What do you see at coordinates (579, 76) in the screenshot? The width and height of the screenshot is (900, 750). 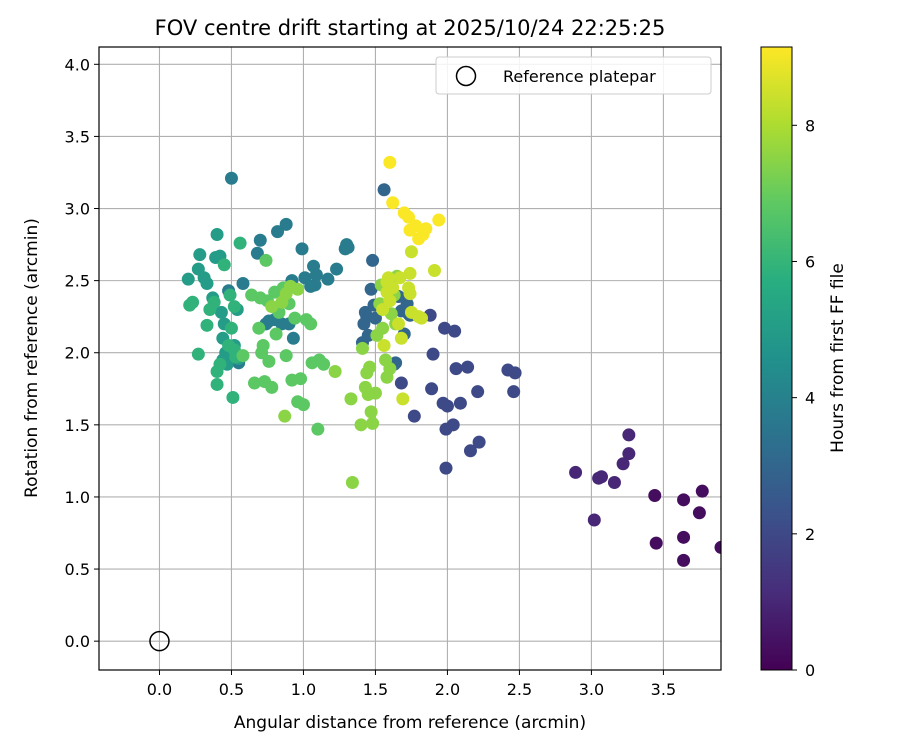 I see `legend-label: Reference platepar` at bounding box center [579, 76].